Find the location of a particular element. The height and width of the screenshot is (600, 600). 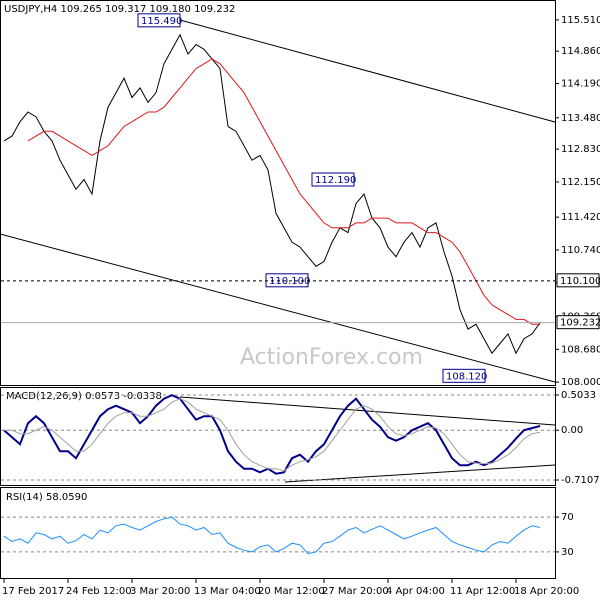

y-tick-label: 110.740 is located at coordinates (580, 250).